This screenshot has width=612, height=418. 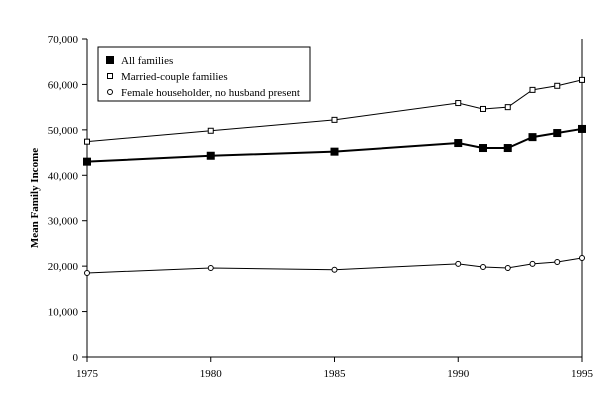 What do you see at coordinates (87, 374) in the screenshot?
I see `x-tick-label: 1975` at bounding box center [87, 374].